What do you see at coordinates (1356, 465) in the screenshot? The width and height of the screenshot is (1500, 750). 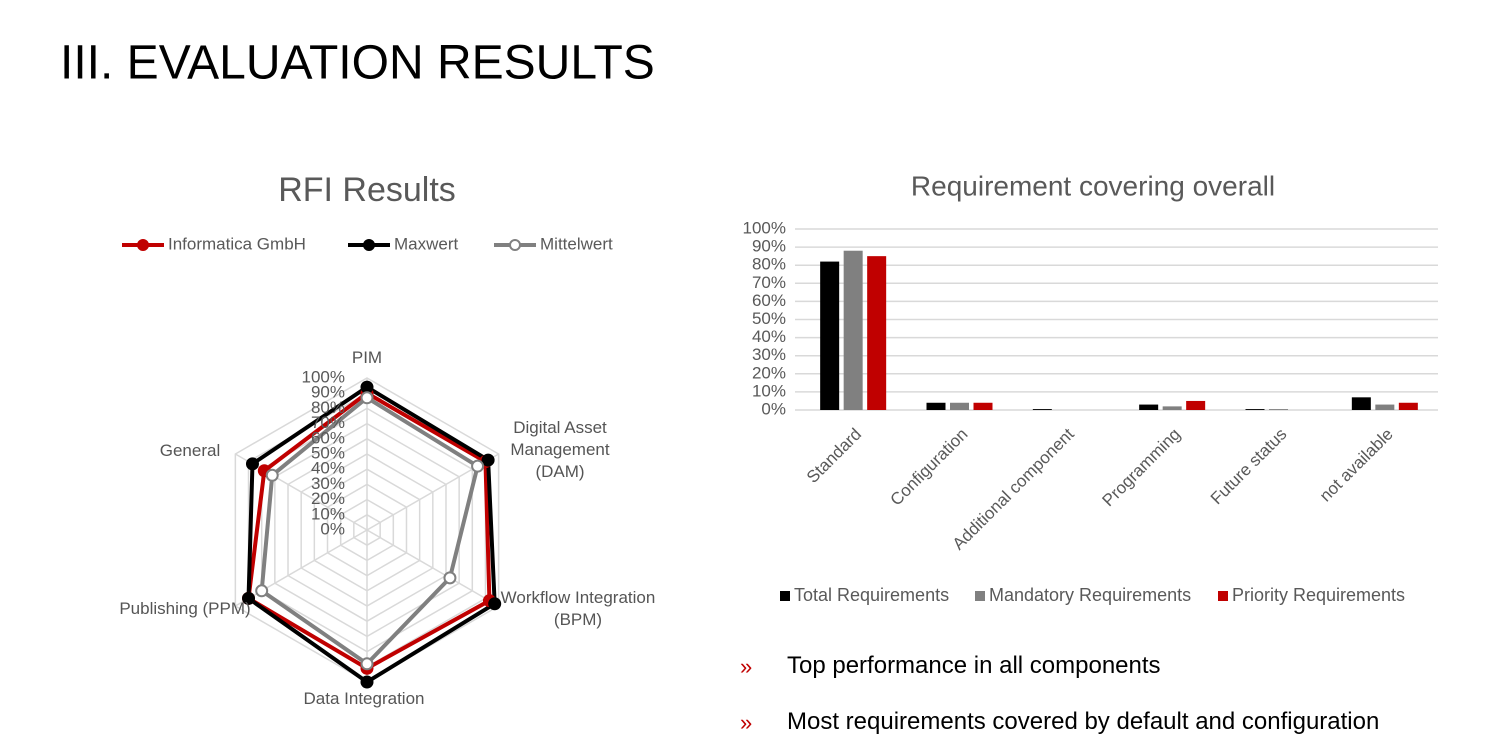 I see `x-tick-label: not available` at bounding box center [1356, 465].